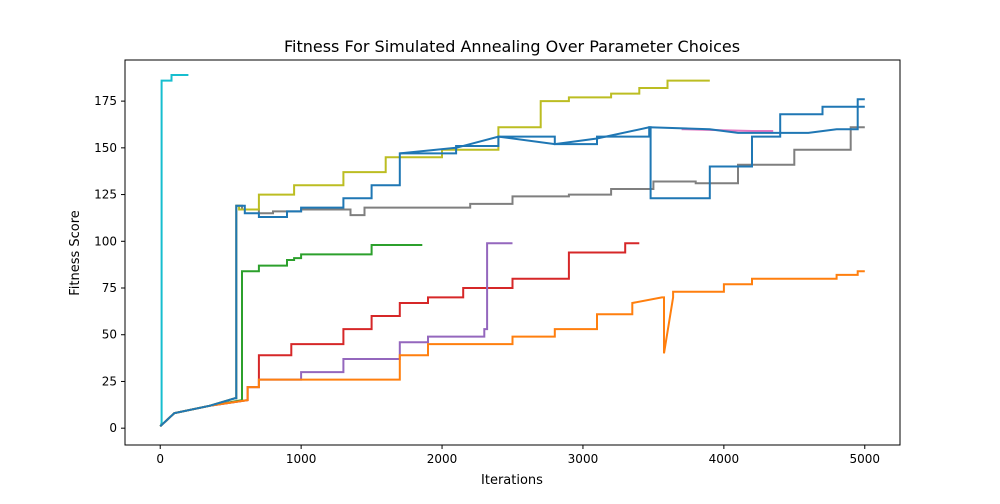  Describe the element at coordinates (105, 241) in the screenshot. I see `y-tick-label: 100` at that location.